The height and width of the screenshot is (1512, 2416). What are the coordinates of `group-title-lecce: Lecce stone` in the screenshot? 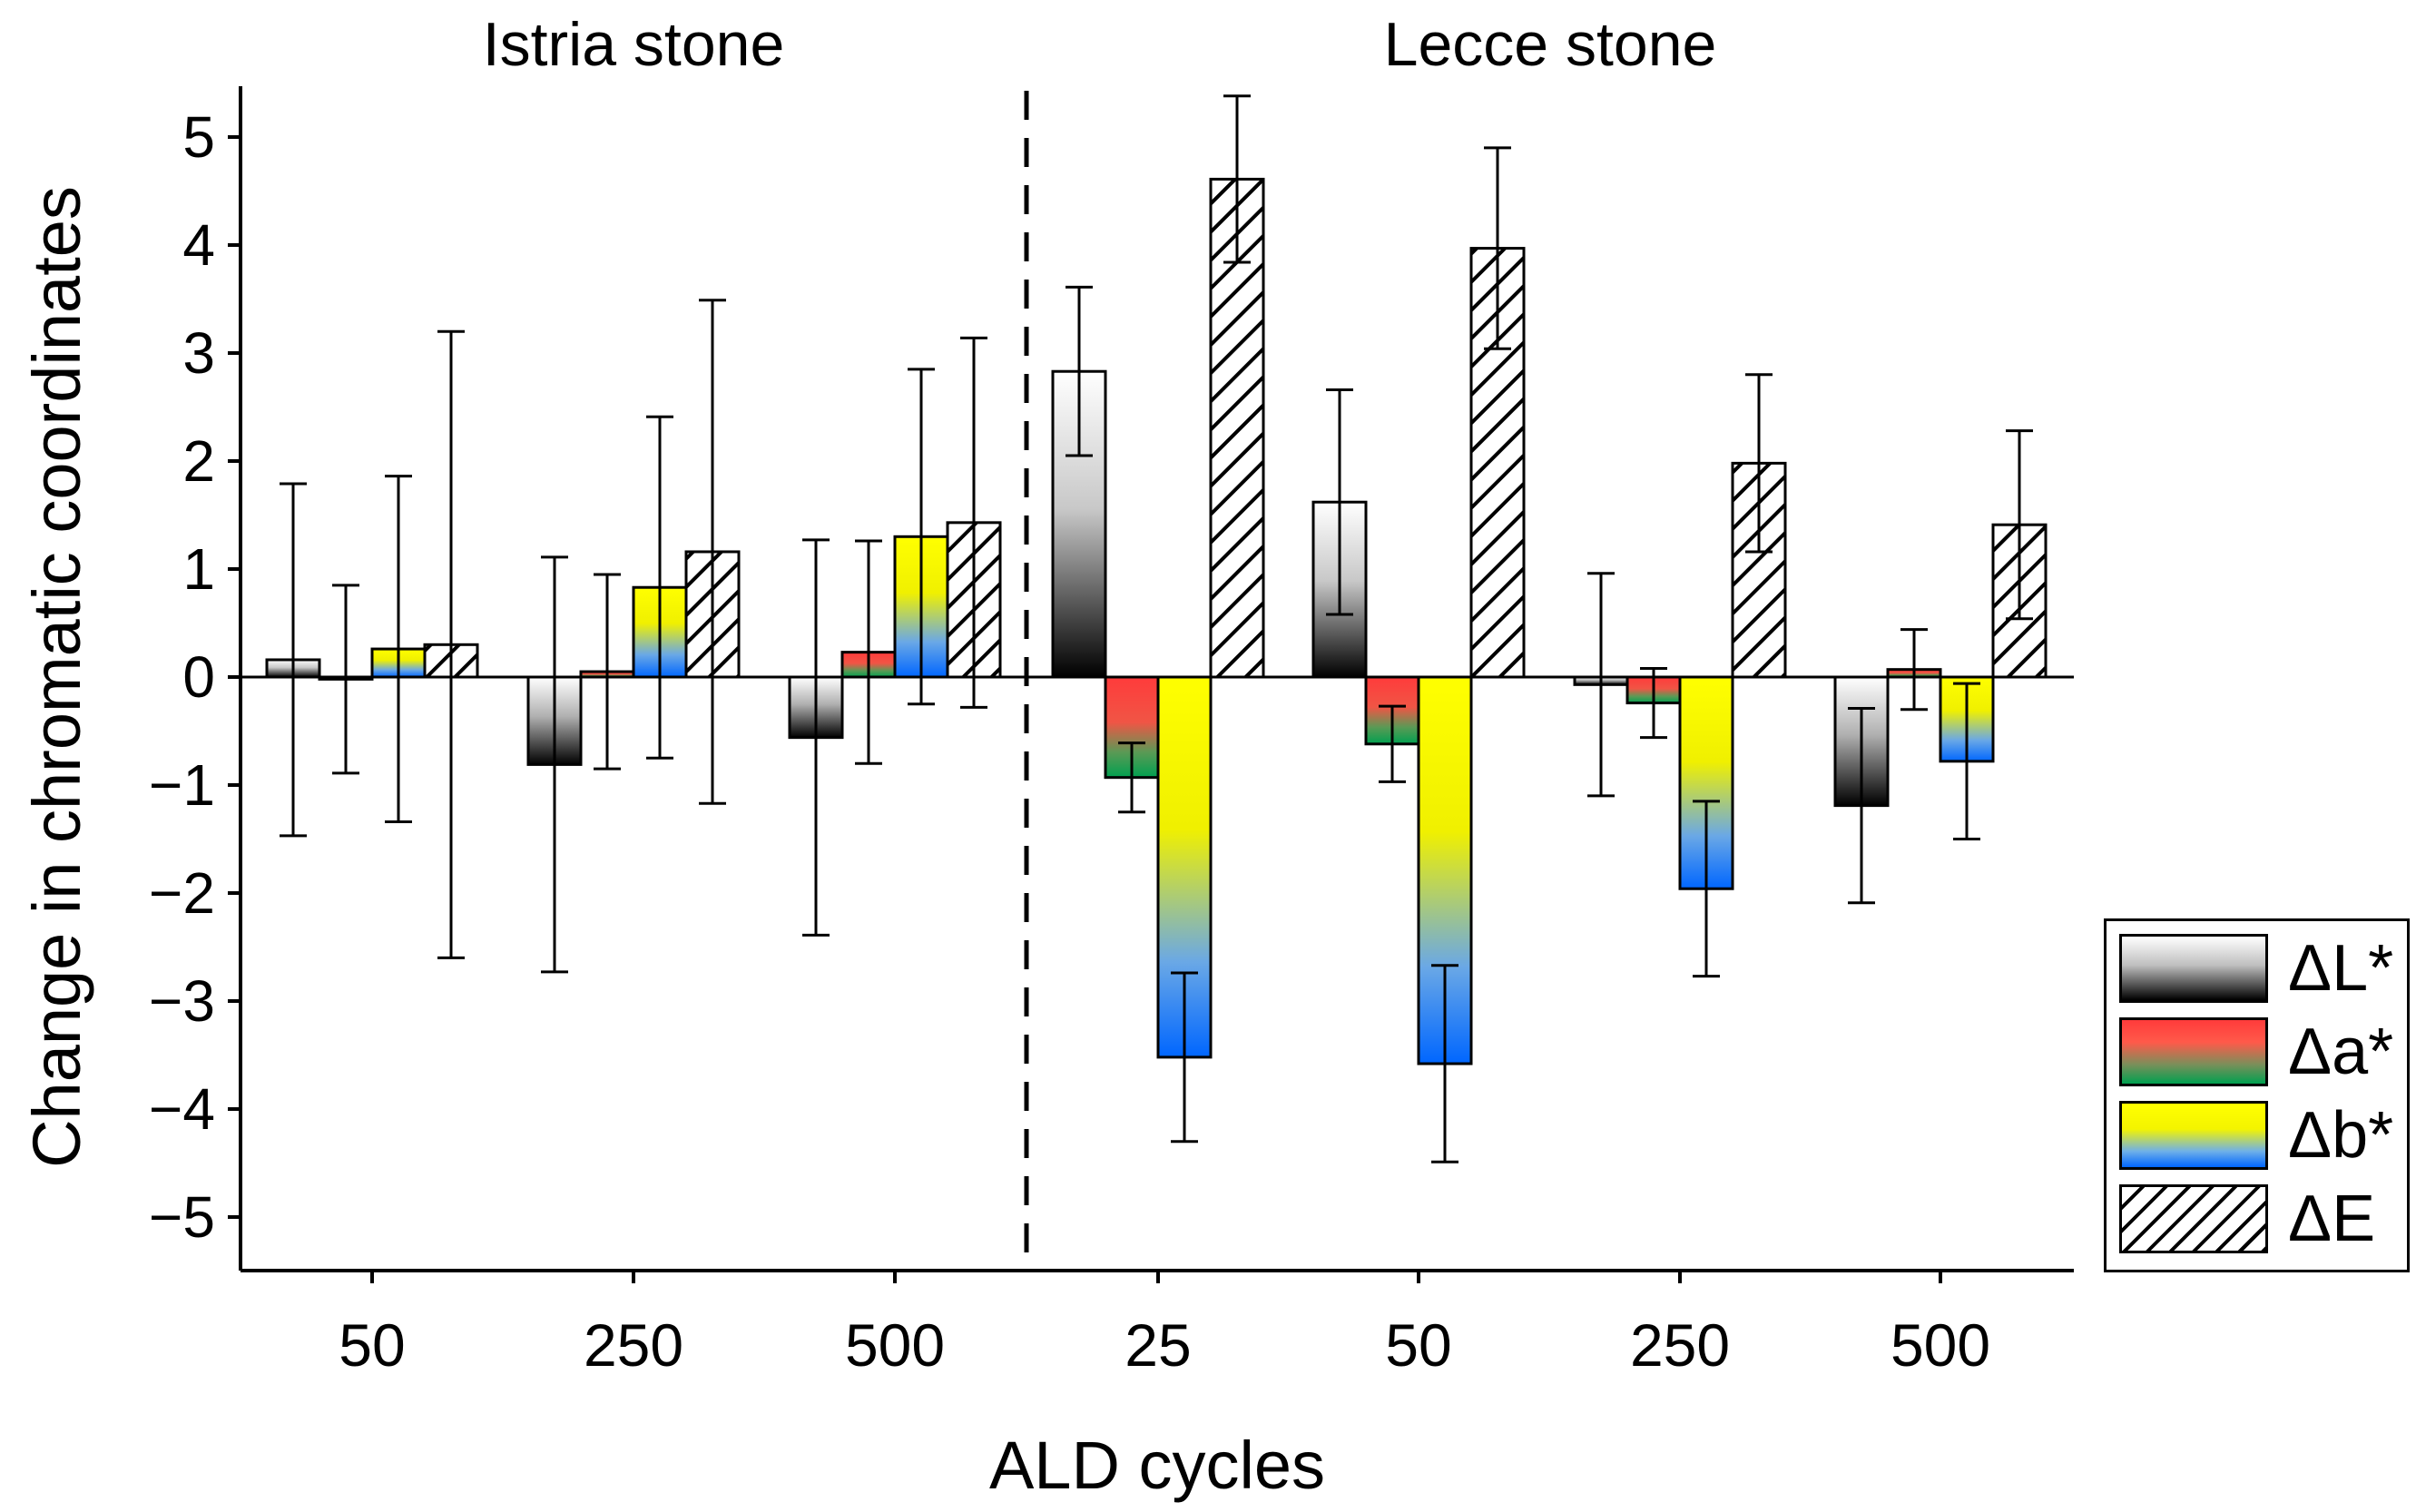 It's located at (1550, 44).